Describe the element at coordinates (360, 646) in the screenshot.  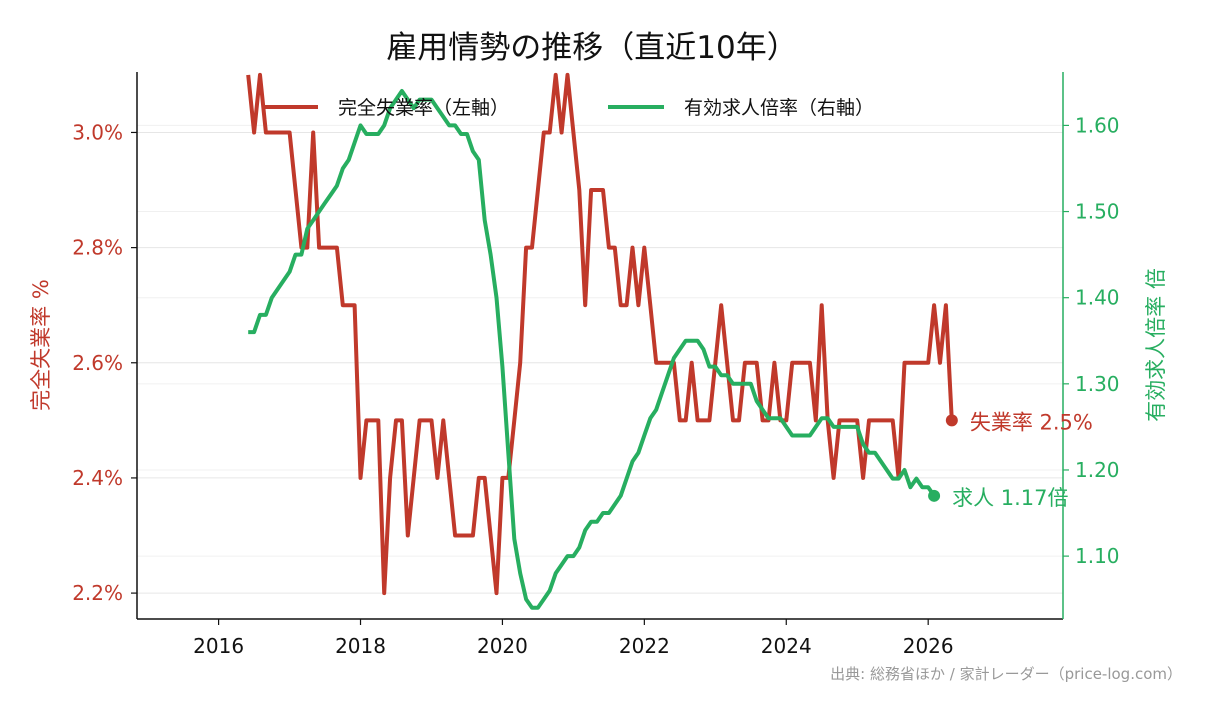
I see `x-tick-label: 2018` at that location.